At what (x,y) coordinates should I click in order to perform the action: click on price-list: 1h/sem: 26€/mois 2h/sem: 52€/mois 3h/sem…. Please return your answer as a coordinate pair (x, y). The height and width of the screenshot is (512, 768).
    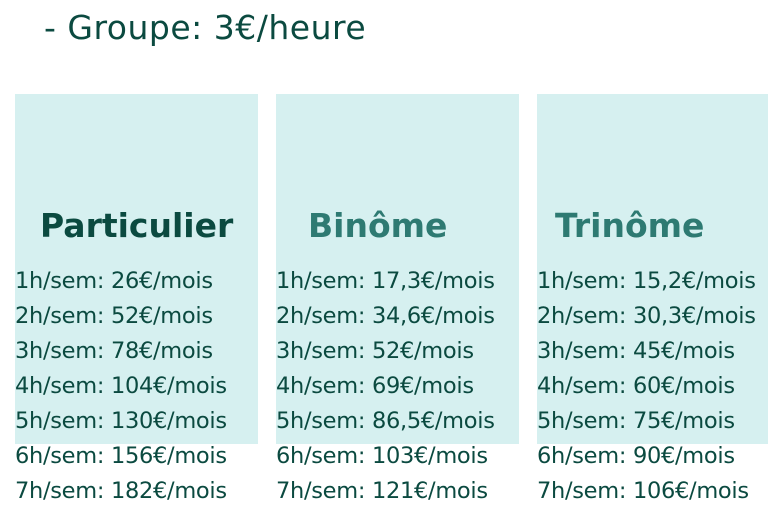
    Looking at the image, I should click on (121, 386).